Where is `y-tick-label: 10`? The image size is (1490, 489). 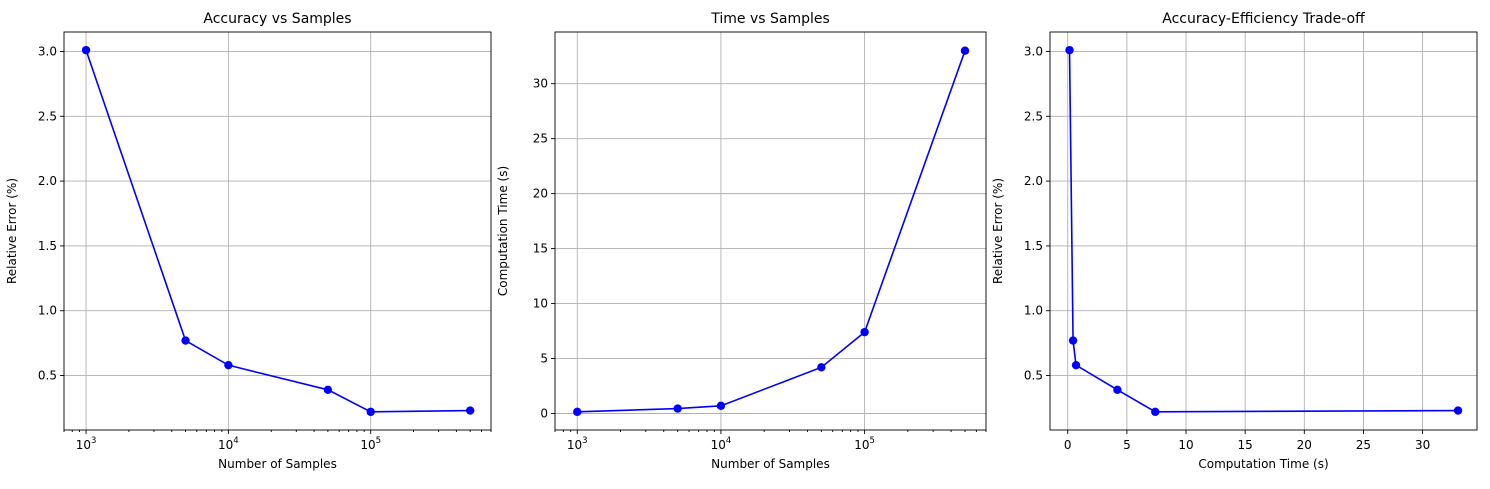 y-tick-label: 10 is located at coordinates (540, 304).